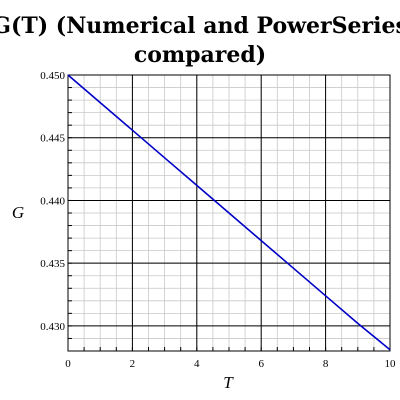 This screenshot has height=400, width=400. Describe the element at coordinates (200, 26) in the screenshot. I see `chart-title-line-1: G(T) (Numerical and PowerSeries` at that location.